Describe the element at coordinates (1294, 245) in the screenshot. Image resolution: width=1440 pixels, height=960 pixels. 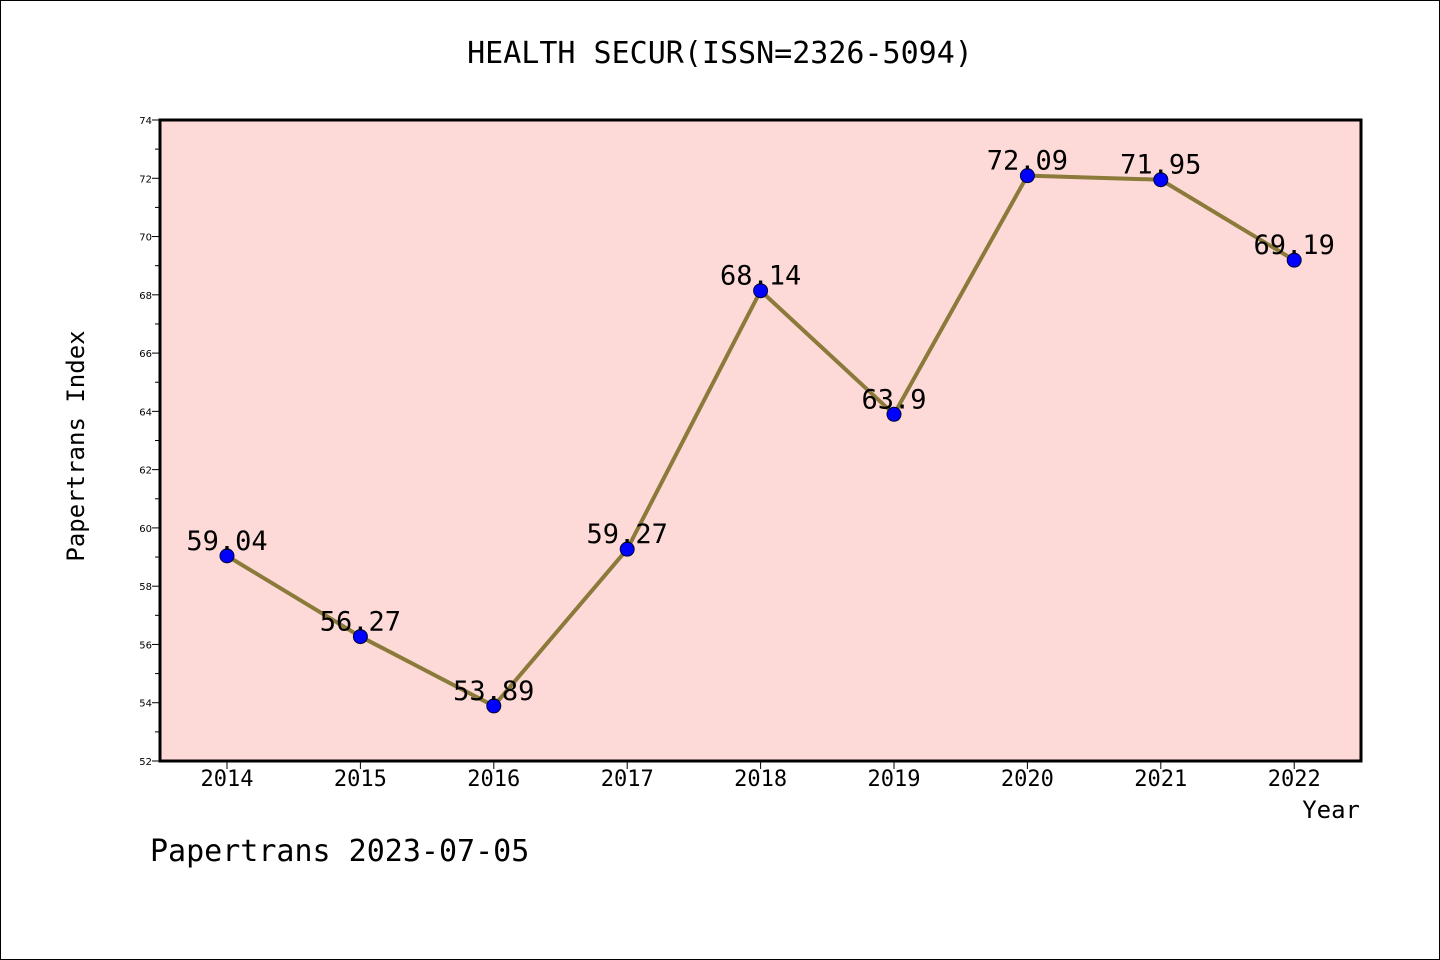
I see `data-label: 69.19` at that location.